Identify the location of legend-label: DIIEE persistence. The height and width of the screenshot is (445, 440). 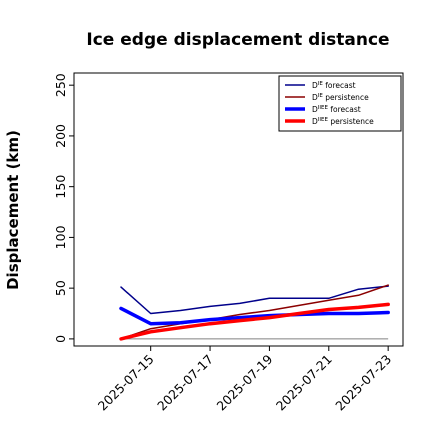
(343, 121).